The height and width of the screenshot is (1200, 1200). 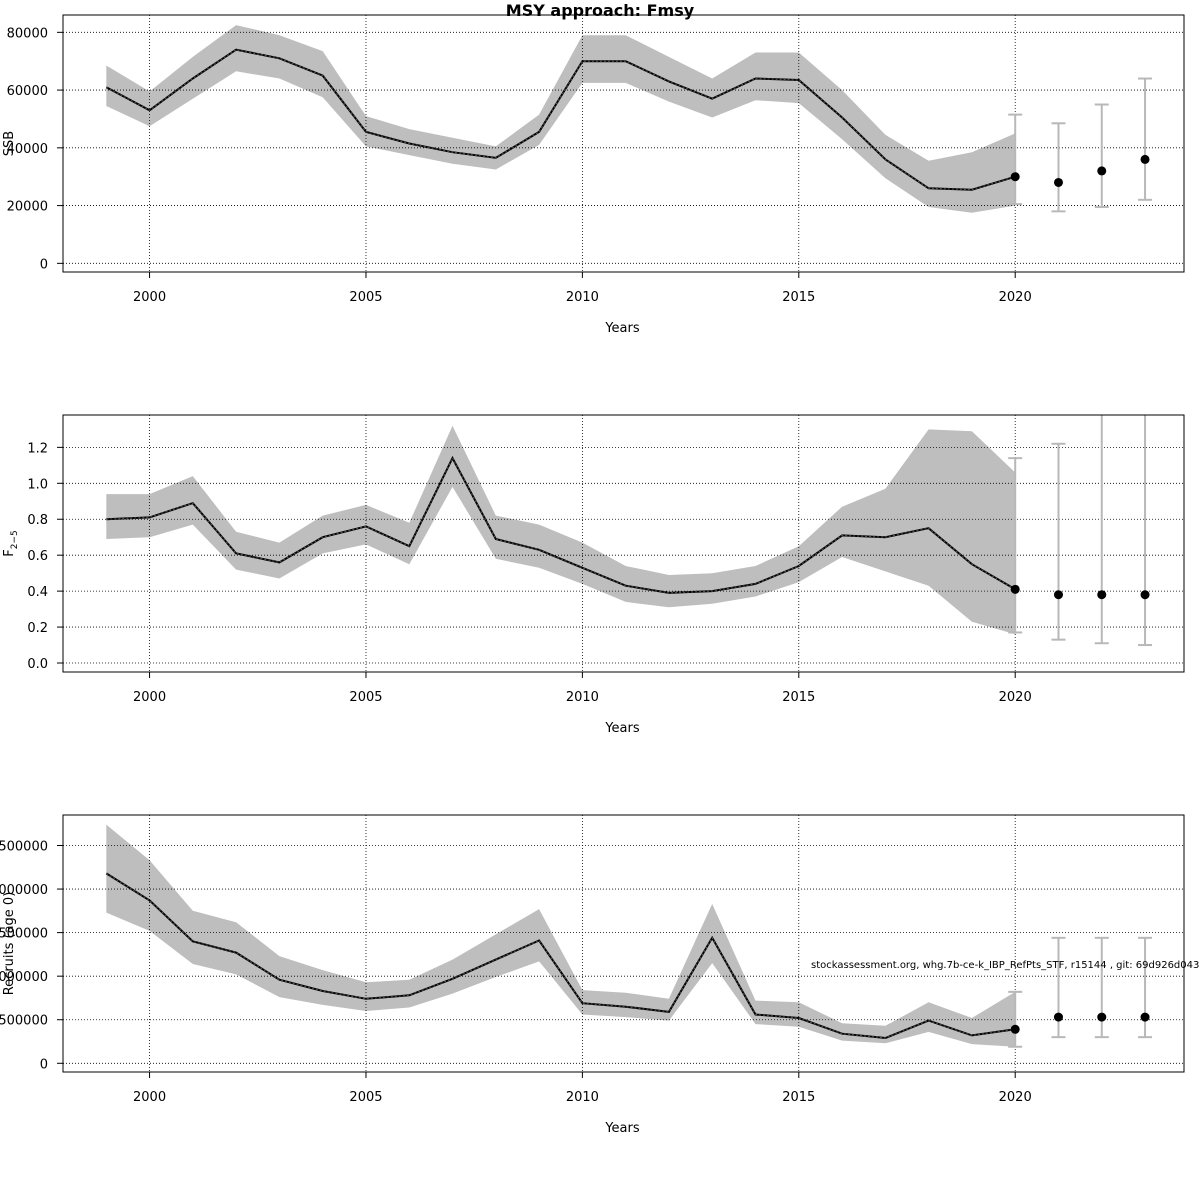 I want to click on y-tick-label: 40000, so click(x=27, y=149).